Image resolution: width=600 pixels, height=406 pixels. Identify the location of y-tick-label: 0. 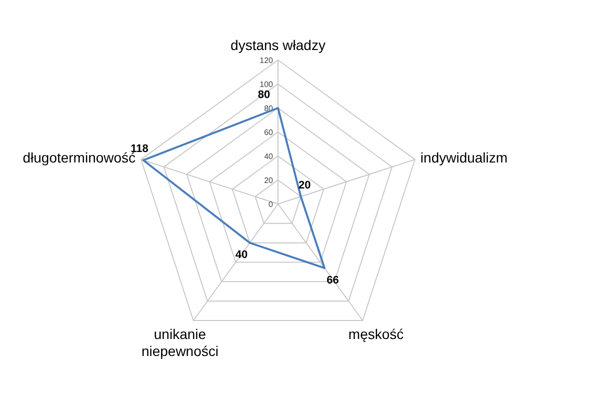
(271, 204).